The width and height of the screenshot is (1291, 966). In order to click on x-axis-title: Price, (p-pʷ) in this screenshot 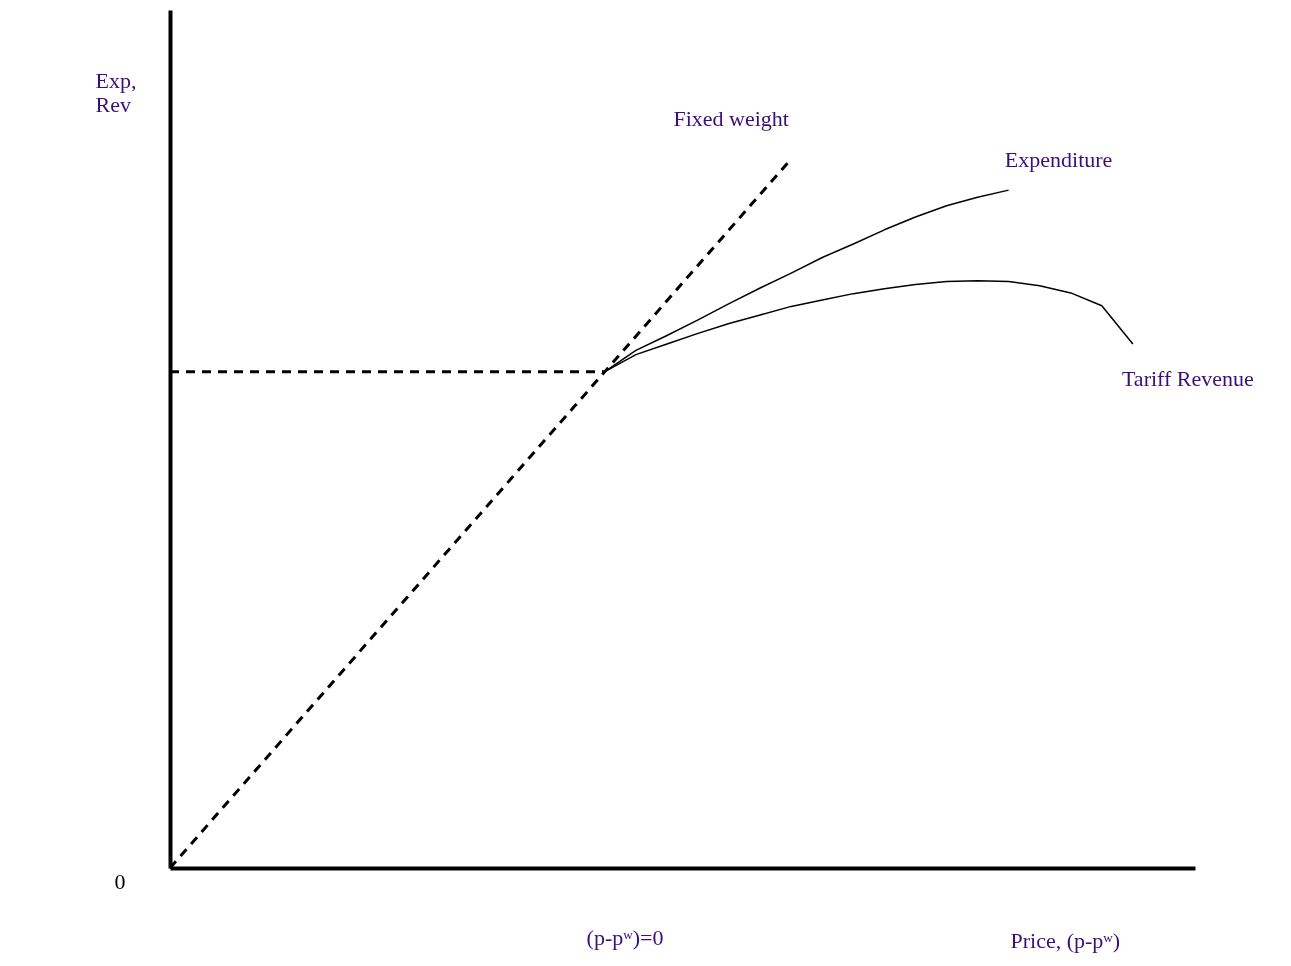, I will do `click(1065, 940)`.